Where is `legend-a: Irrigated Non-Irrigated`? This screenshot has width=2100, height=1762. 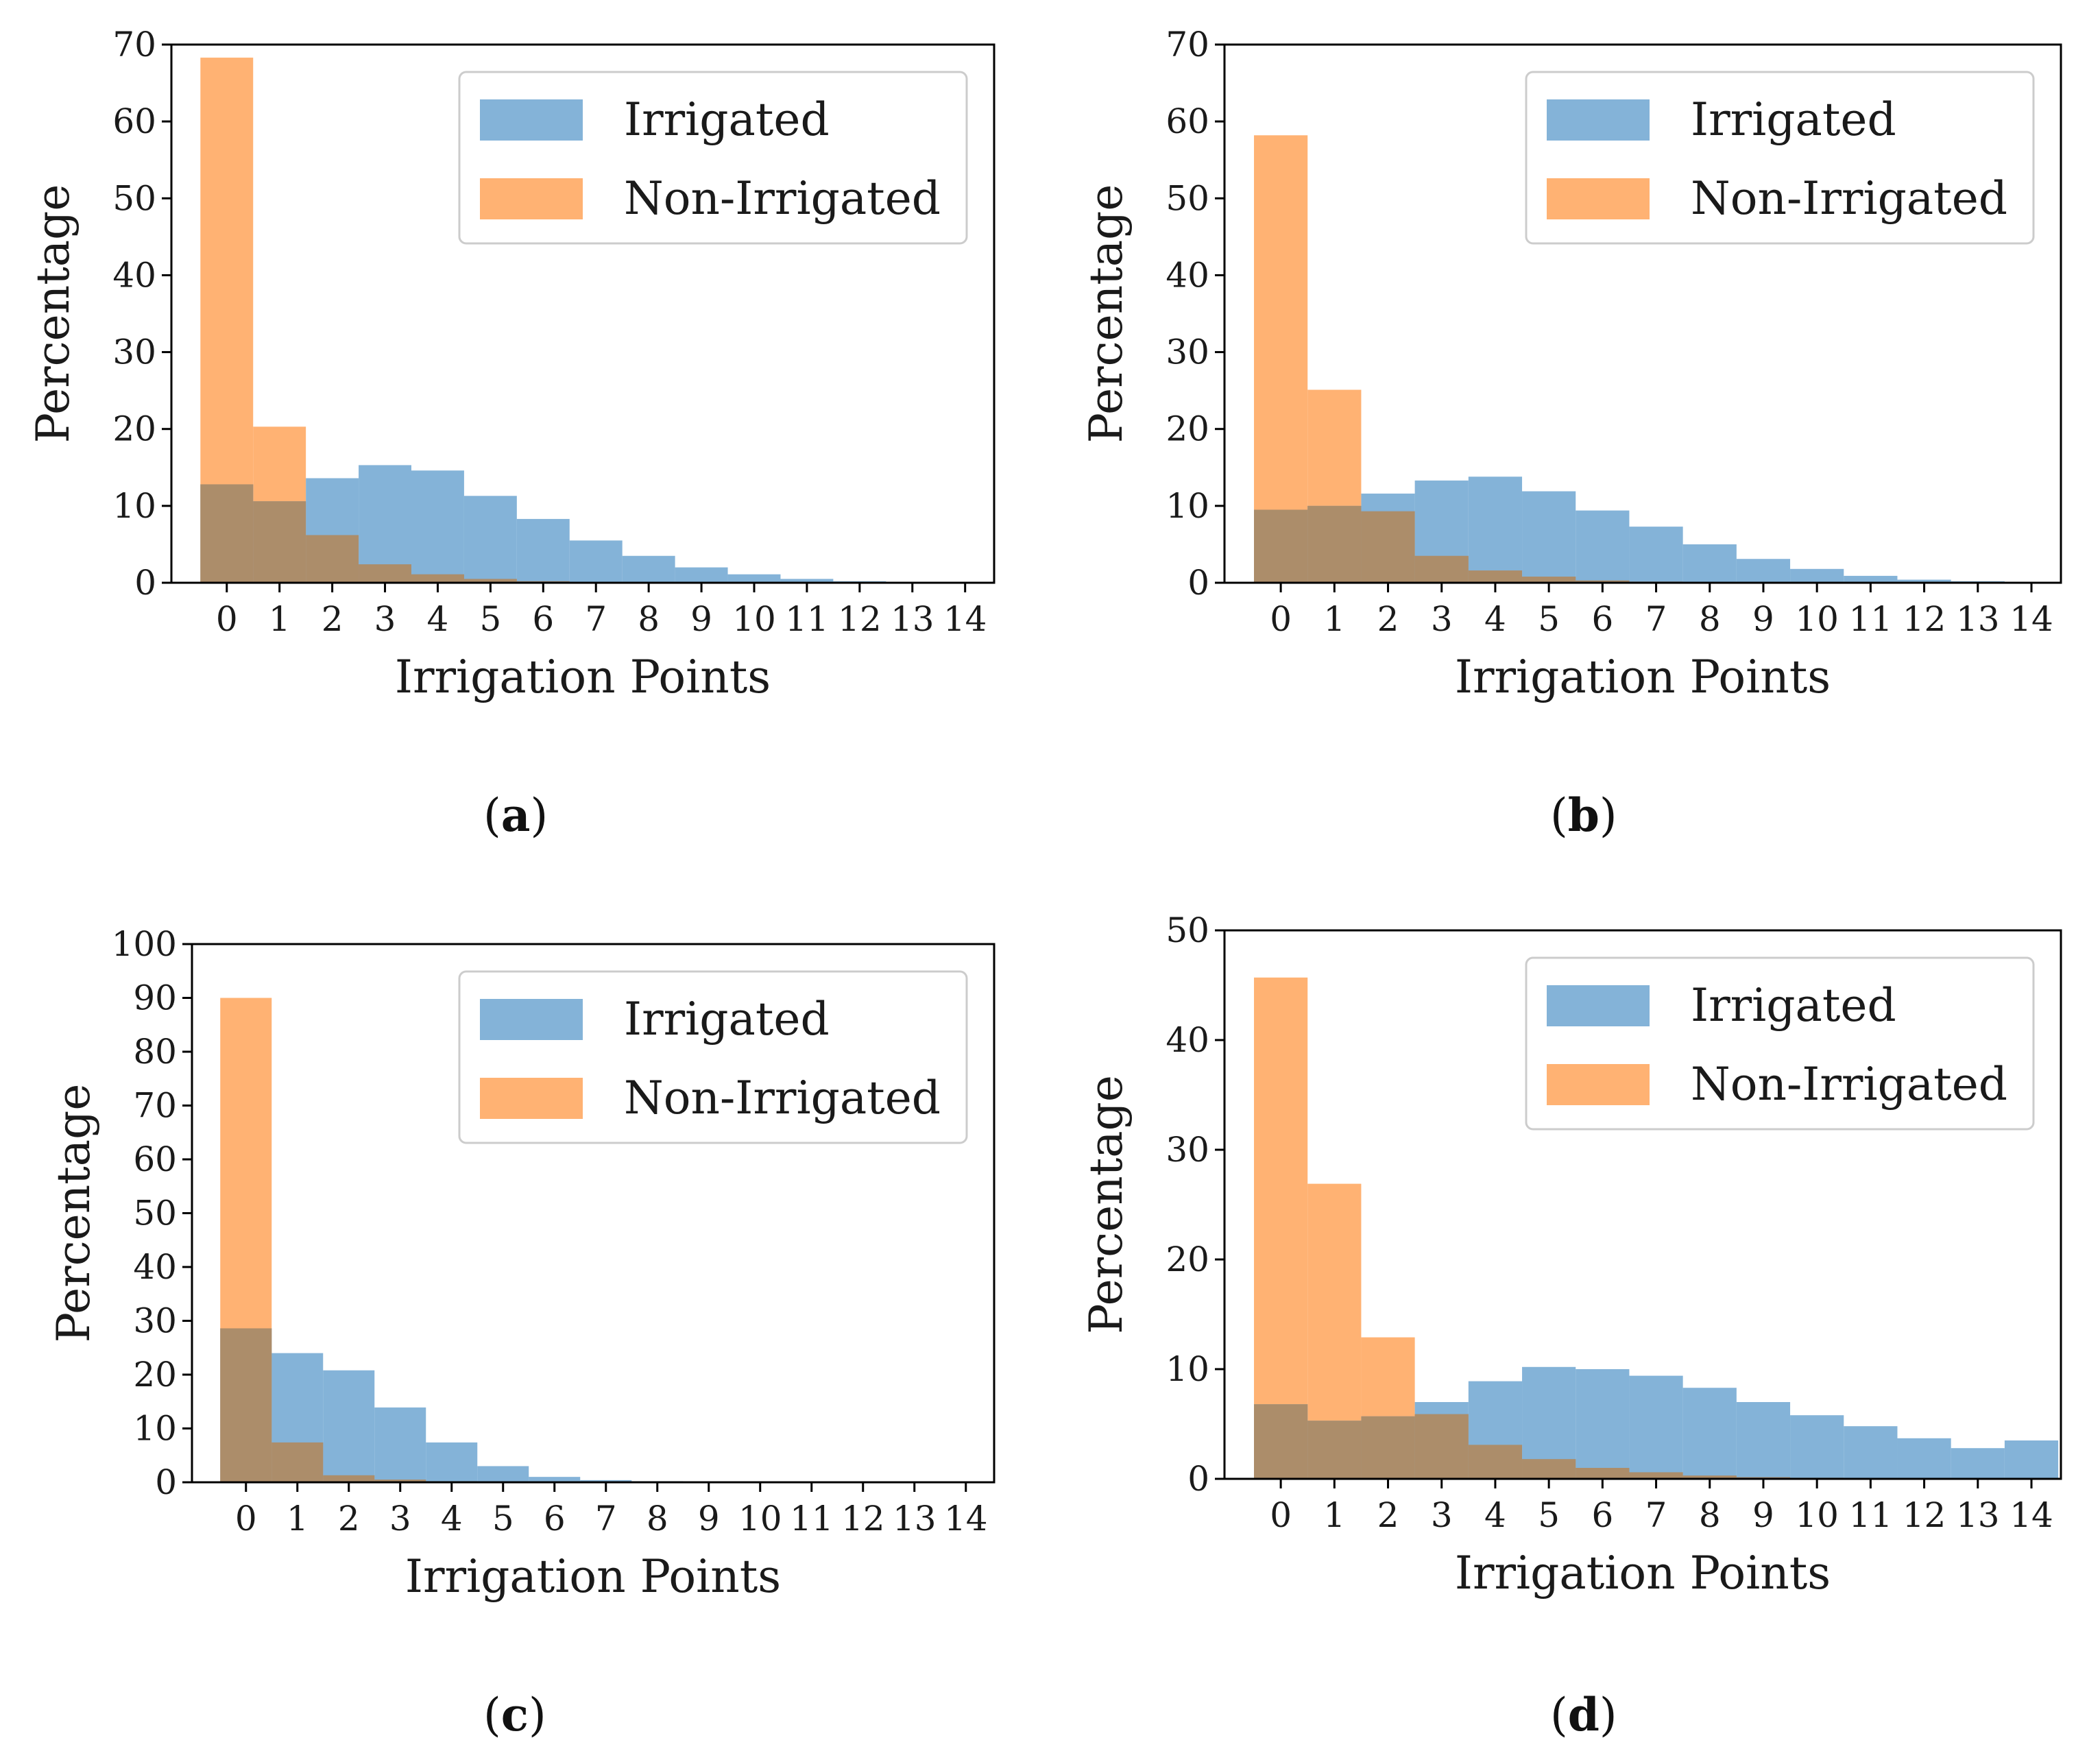
legend-a: Irrigated Non-Irrigated is located at coordinates (713, 157).